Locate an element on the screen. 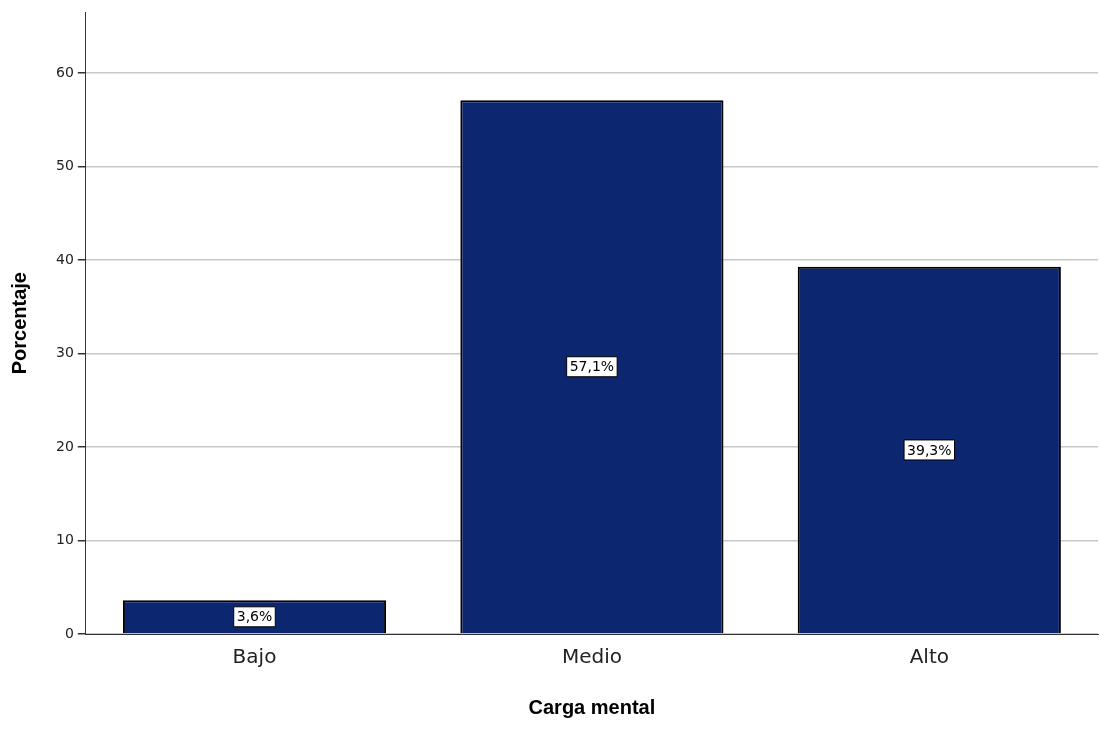 The width and height of the screenshot is (1100, 734). y-tick-label: 30 is located at coordinates (64, 352).